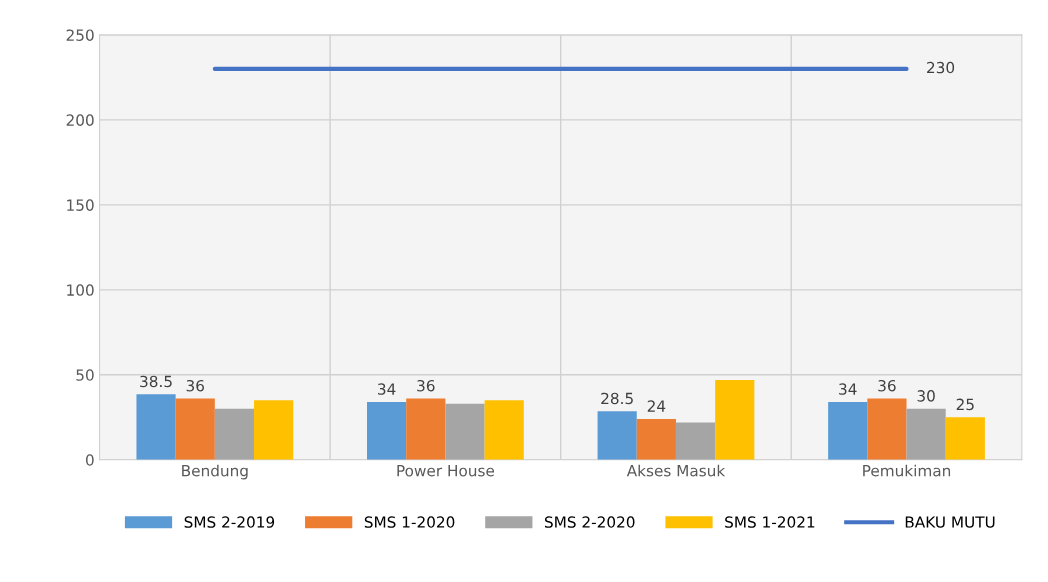 This screenshot has width=1048, height=582. I want to click on x-tick-label: Akses Masuk, so click(676, 470).